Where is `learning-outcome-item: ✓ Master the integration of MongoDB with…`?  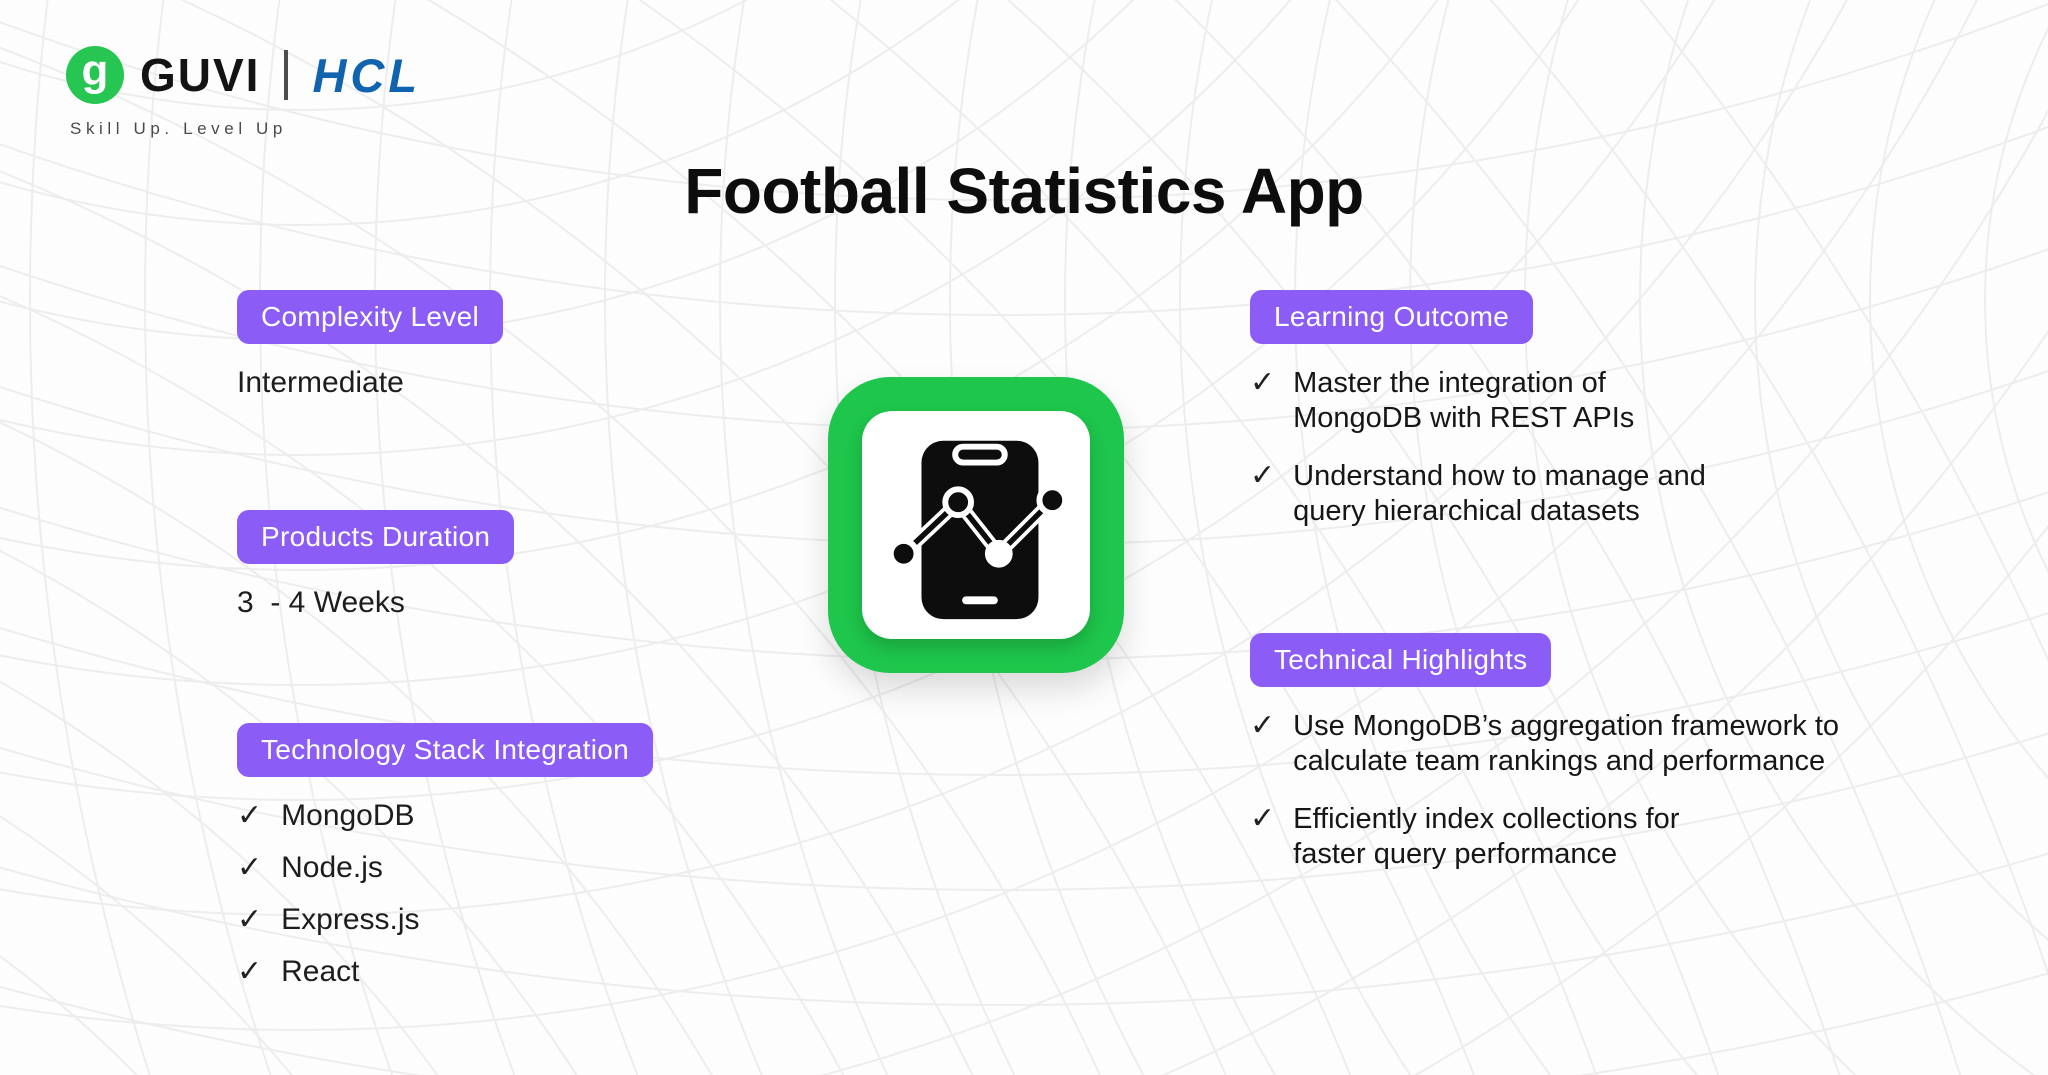
learning-outcome-item: ✓ Master the integration of MongoDB with… is located at coordinates (1478, 400).